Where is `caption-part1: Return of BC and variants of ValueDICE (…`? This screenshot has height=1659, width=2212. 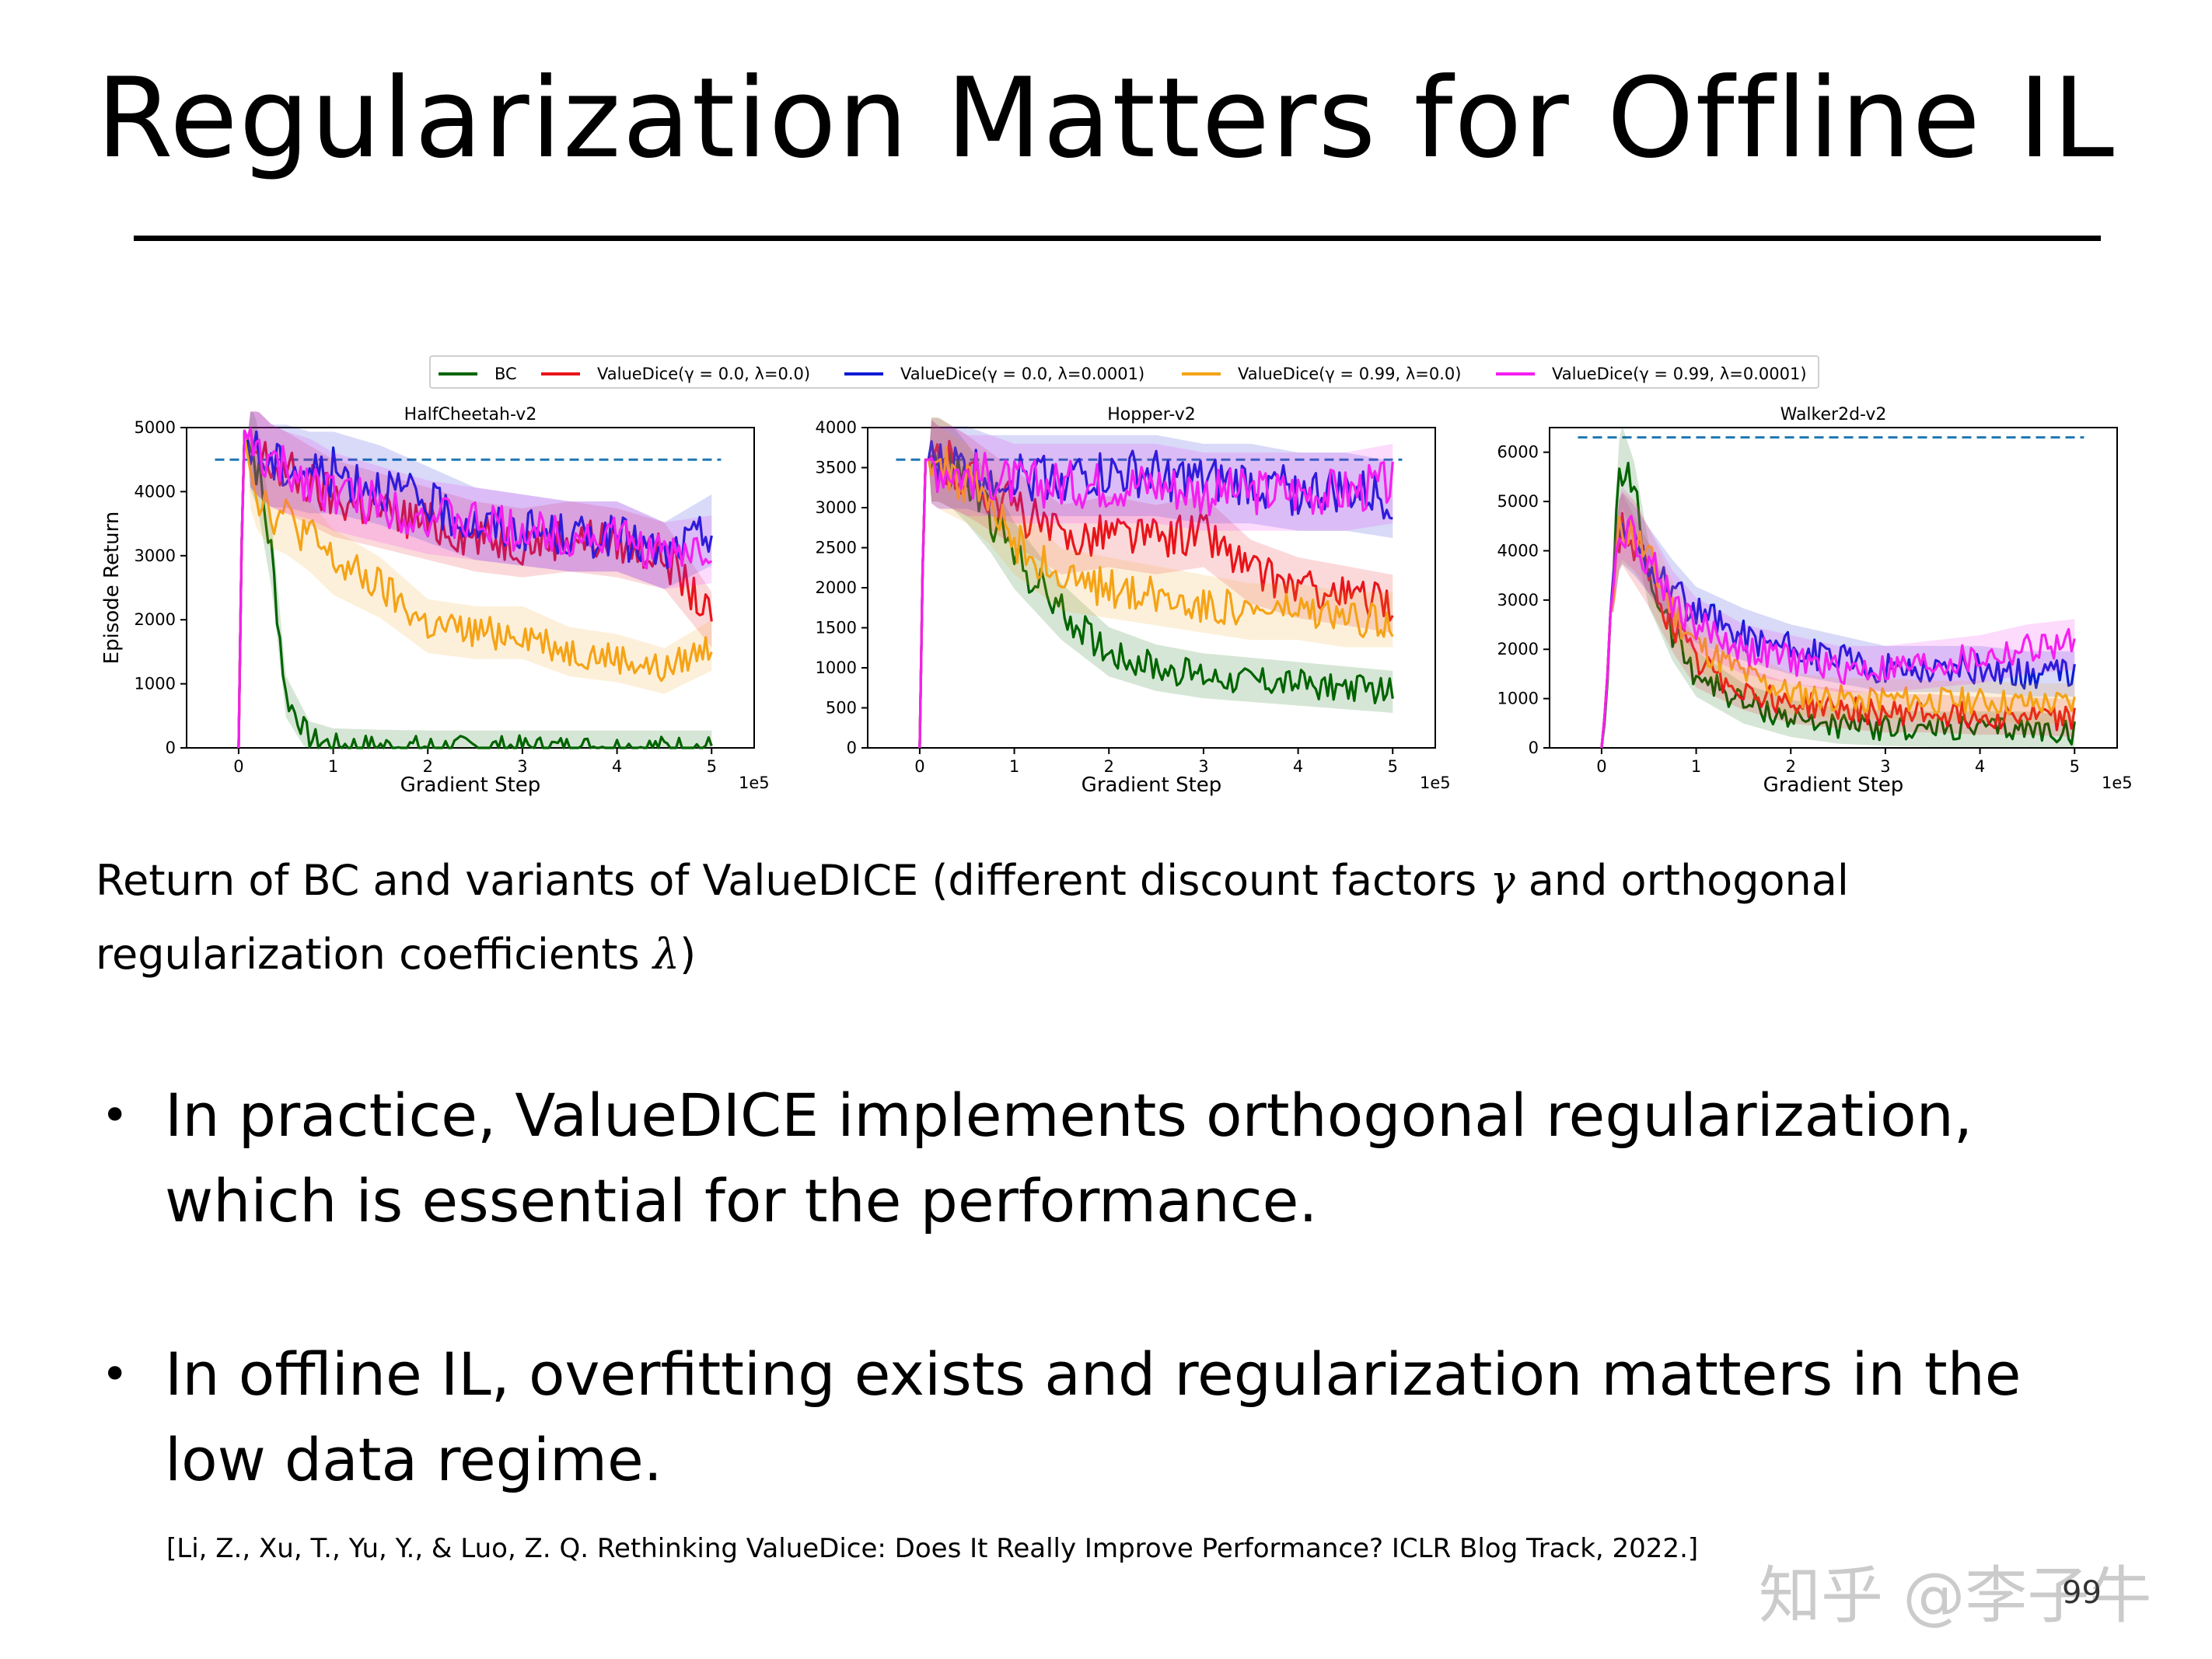
caption-part1: Return of BC and variants of ValueDICE (… is located at coordinates (793, 881).